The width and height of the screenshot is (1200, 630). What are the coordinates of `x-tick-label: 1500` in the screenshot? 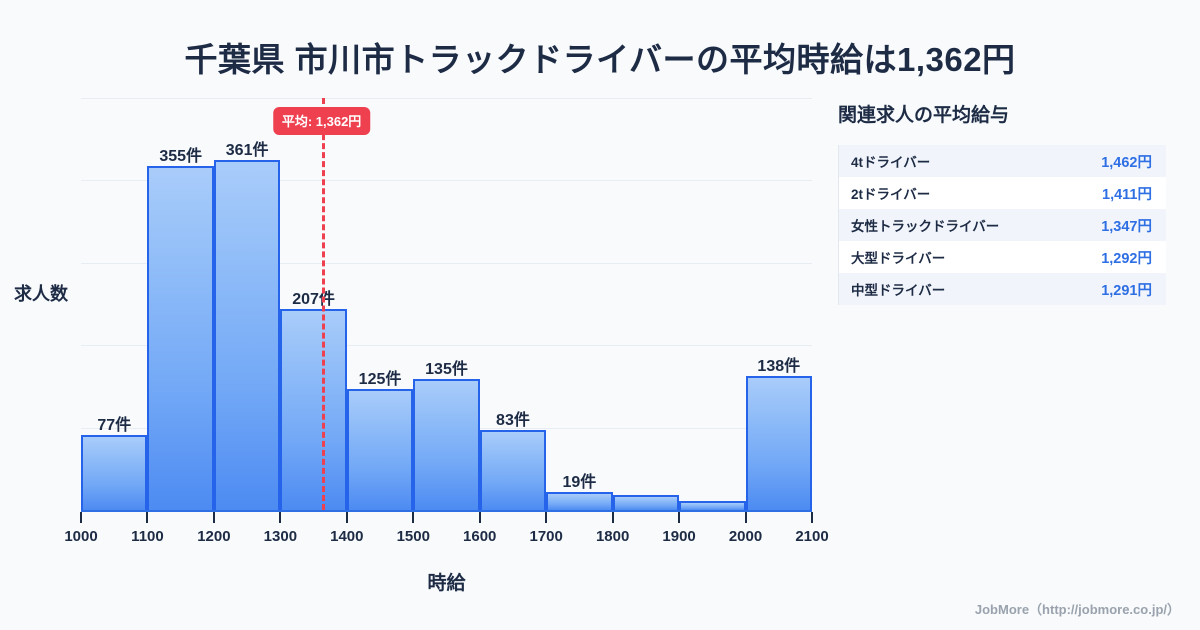 It's located at (413, 536).